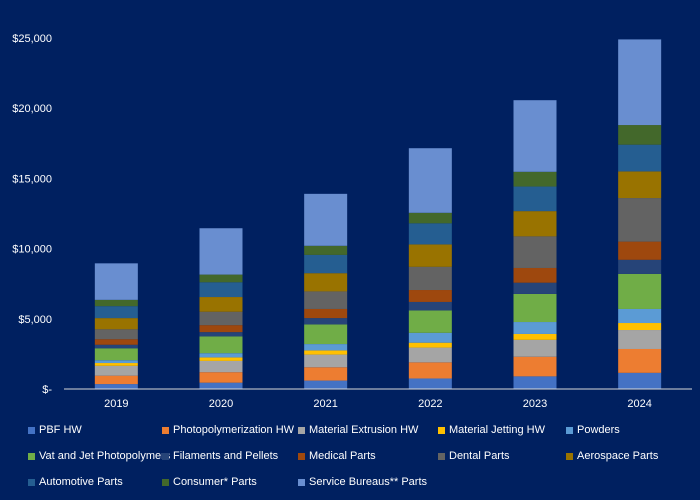  What do you see at coordinates (47, 390) in the screenshot?
I see `y-tick-label: $-` at bounding box center [47, 390].